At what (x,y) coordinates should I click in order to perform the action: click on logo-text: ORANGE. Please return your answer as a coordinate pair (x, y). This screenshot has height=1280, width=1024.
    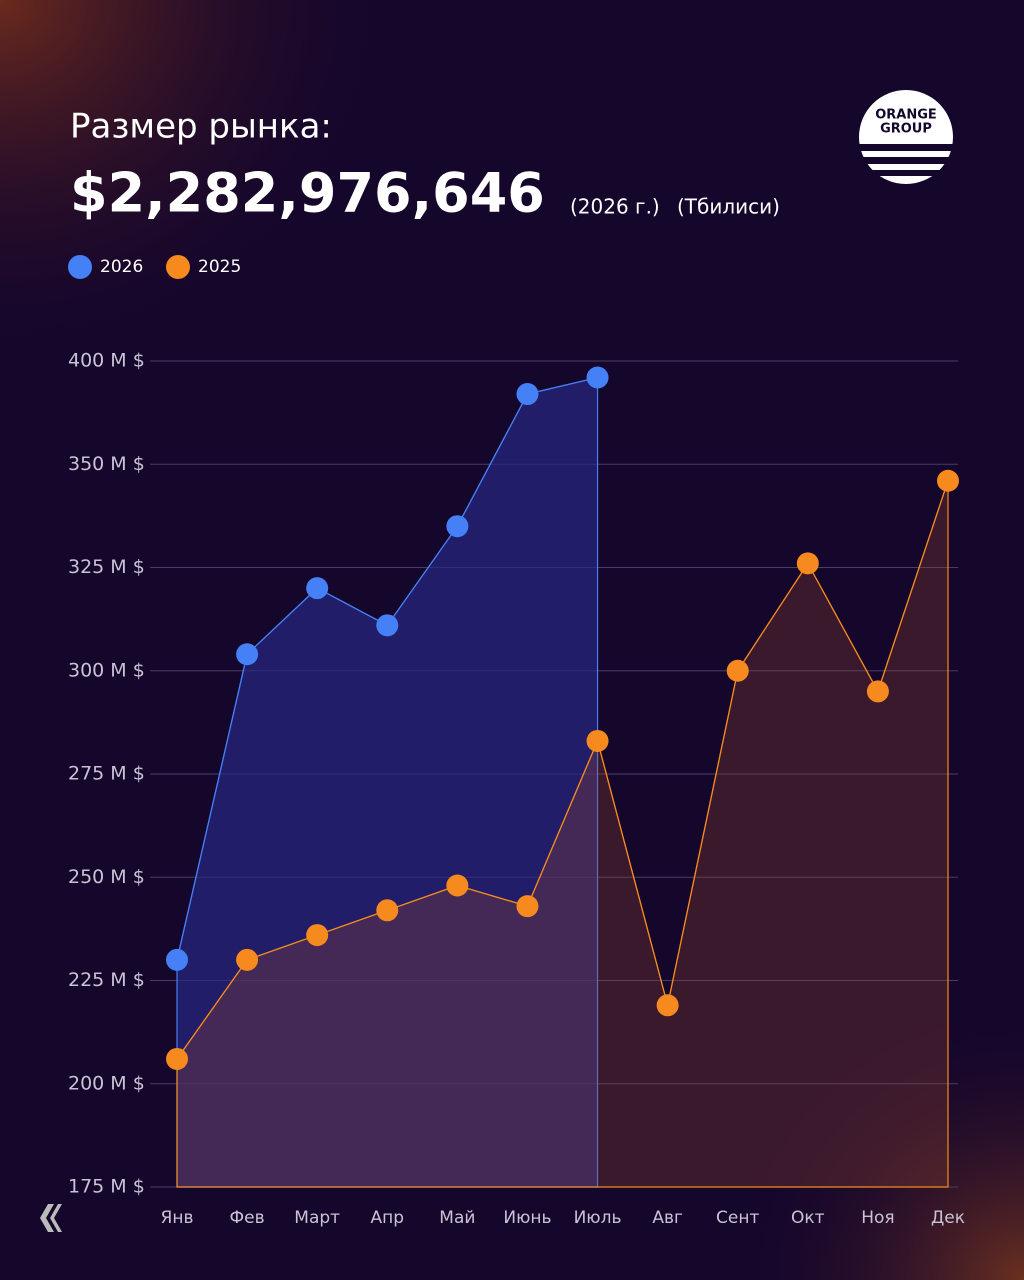
    Looking at the image, I should click on (906, 115).